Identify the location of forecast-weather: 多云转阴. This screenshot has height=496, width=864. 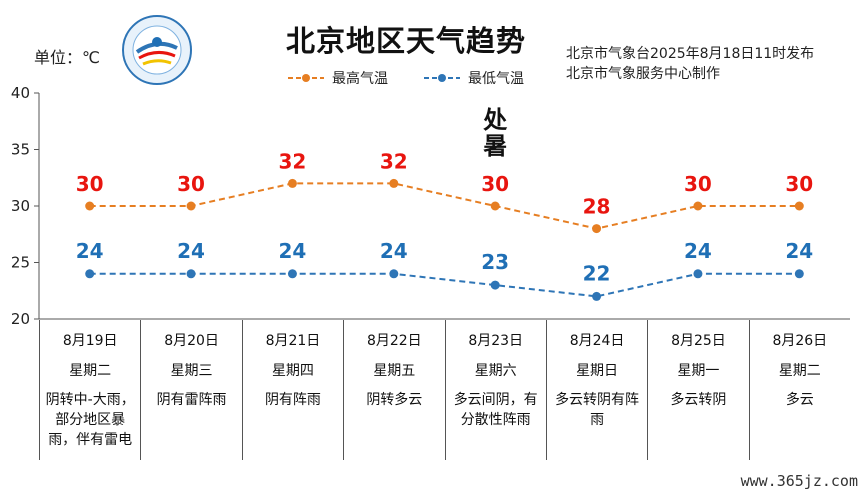
(698, 400).